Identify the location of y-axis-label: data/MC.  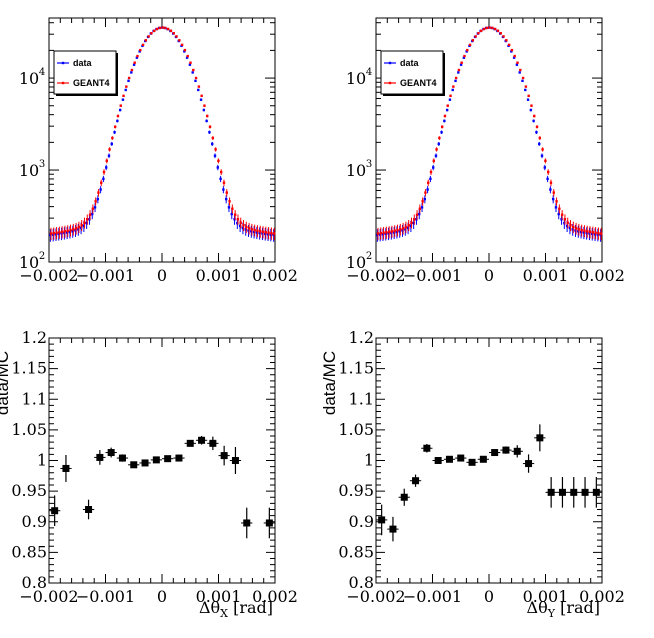
(6, 383).